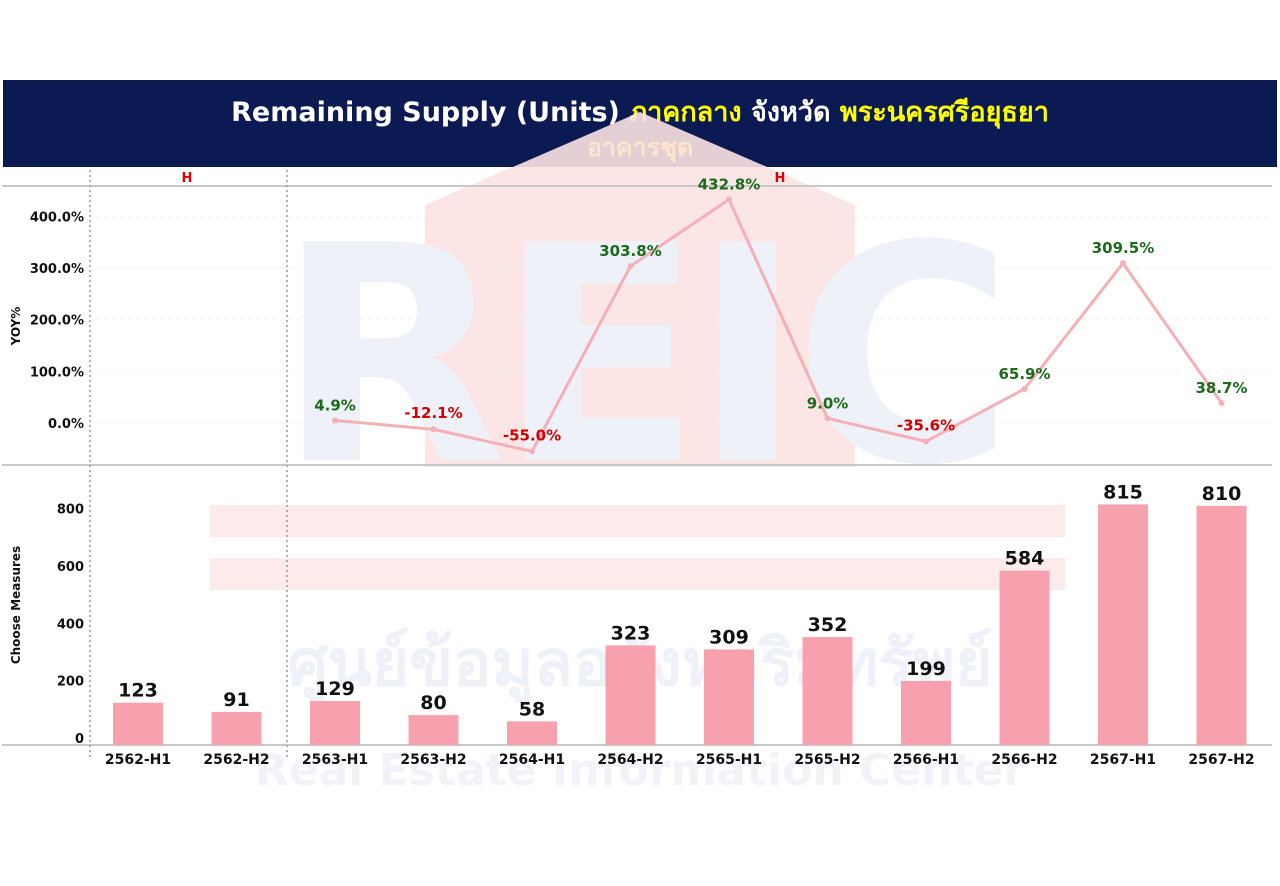 The width and height of the screenshot is (1280, 886). Describe the element at coordinates (433, 703) in the screenshot. I see `bar-value-label: 80` at that location.